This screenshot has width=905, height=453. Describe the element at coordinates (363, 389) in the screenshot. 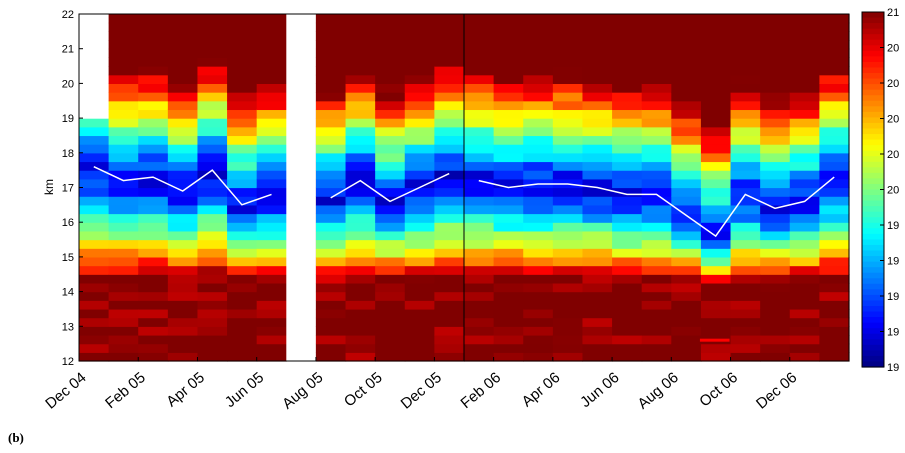

I see `x-tick-label: Oct 05` at that location.